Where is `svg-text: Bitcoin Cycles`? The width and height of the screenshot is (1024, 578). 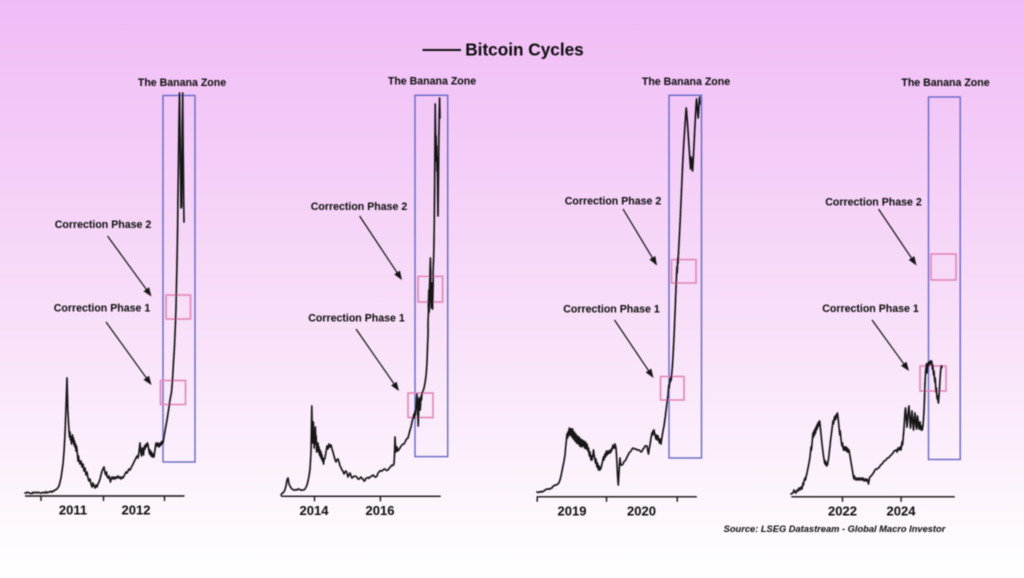 svg-text: Bitcoin Cycles is located at coordinates (524, 50).